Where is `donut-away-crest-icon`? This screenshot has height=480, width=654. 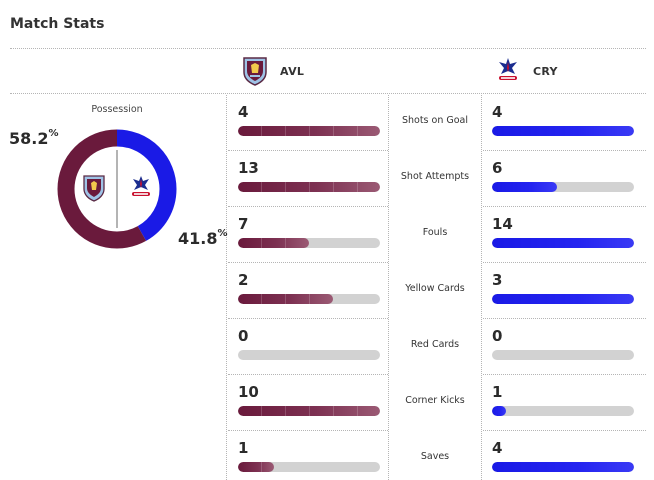
donut-away-crest-icon is located at coordinates (141, 186).